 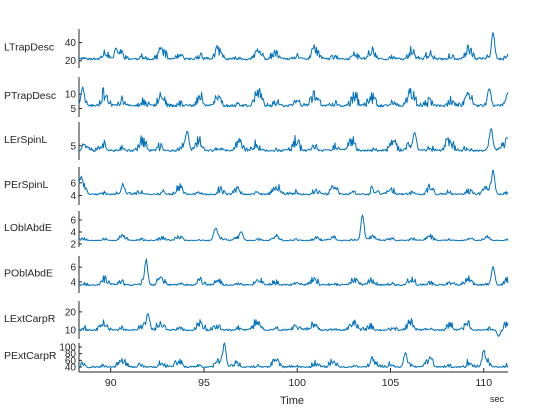 I want to click on trace-pextcarpr, so click(x=293, y=355).